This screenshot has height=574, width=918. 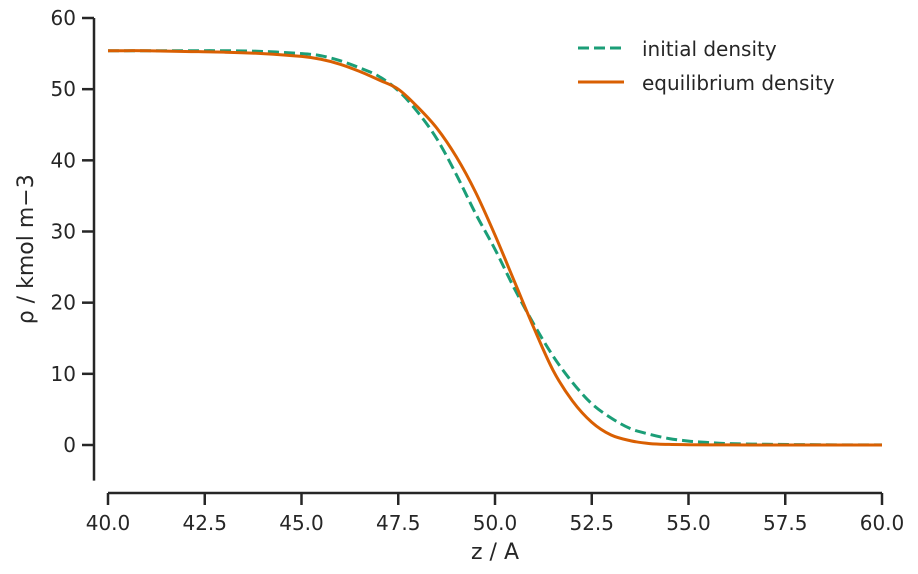 I want to click on legend-label: initial density, so click(x=709, y=49).